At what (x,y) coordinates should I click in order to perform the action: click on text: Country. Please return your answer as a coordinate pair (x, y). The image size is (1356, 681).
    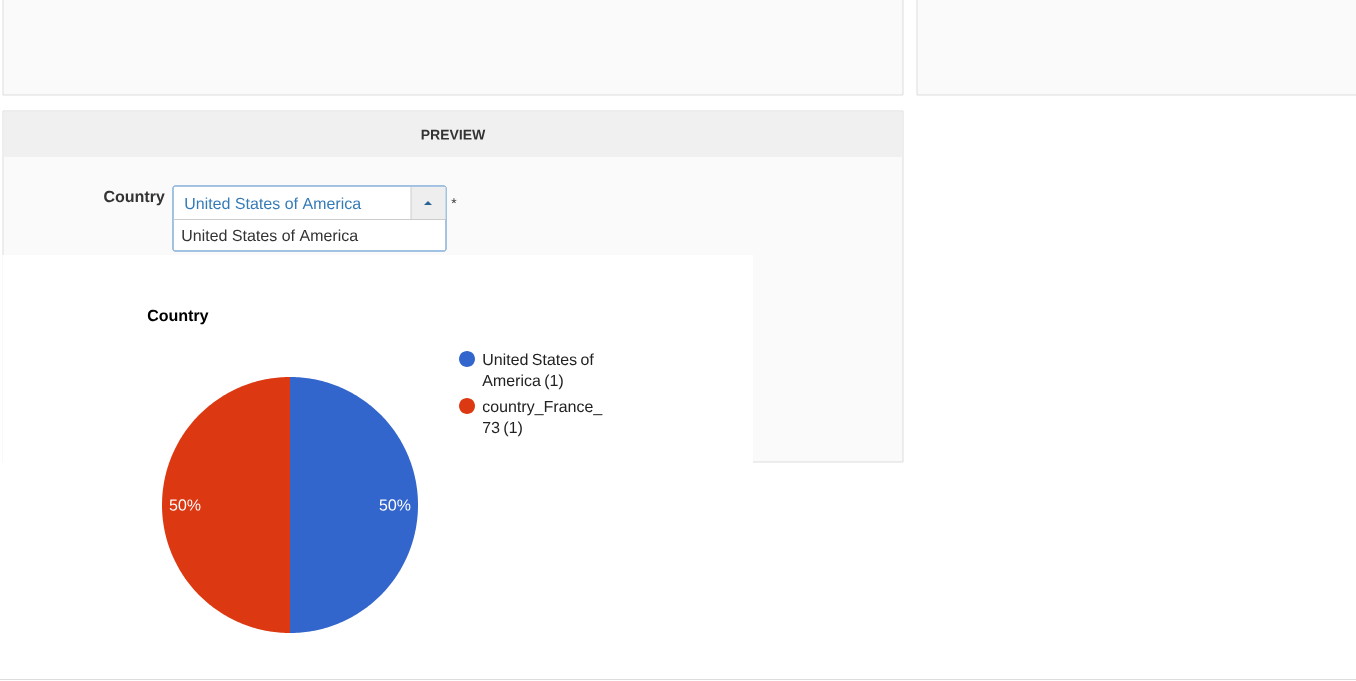
    Looking at the image, I should click on (134, 198).